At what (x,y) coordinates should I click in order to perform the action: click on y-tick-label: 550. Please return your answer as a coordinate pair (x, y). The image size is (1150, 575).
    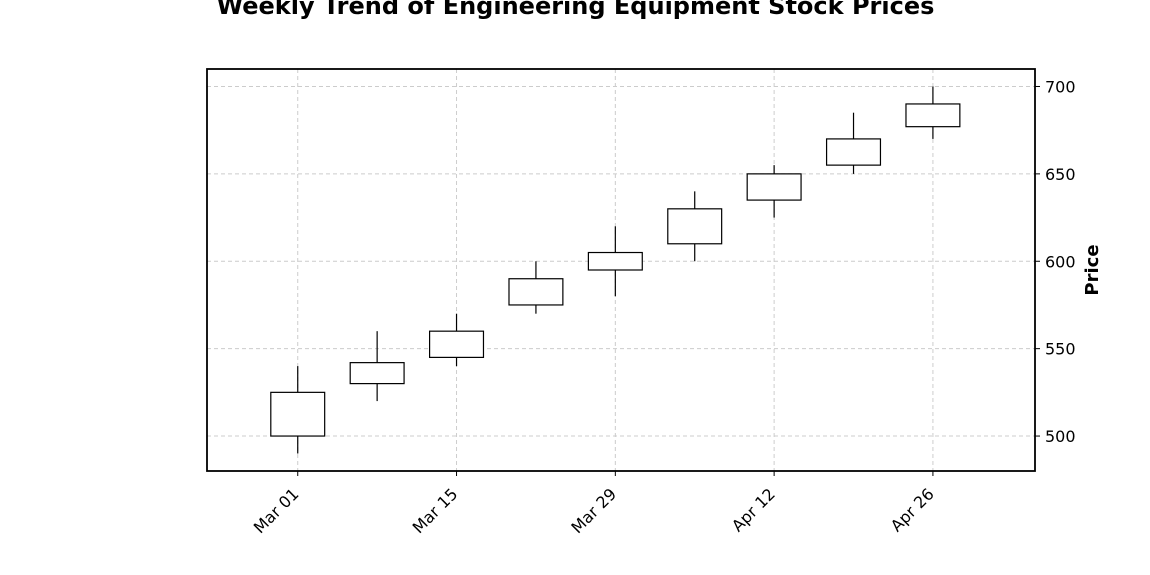
    Looking at the image, I should click on (1060, 349).